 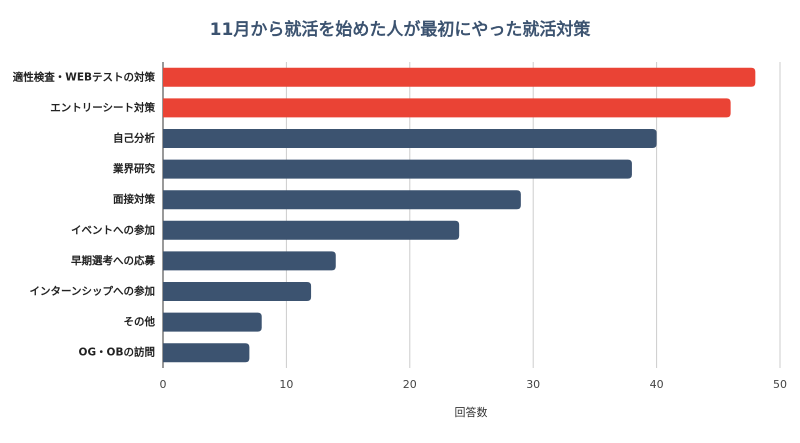 What do you see at coordinates (84, 76) in the screenshot?
I see `y-tick-label: 適性検査・WEBテストの対策` at bounding box center [84, 76].